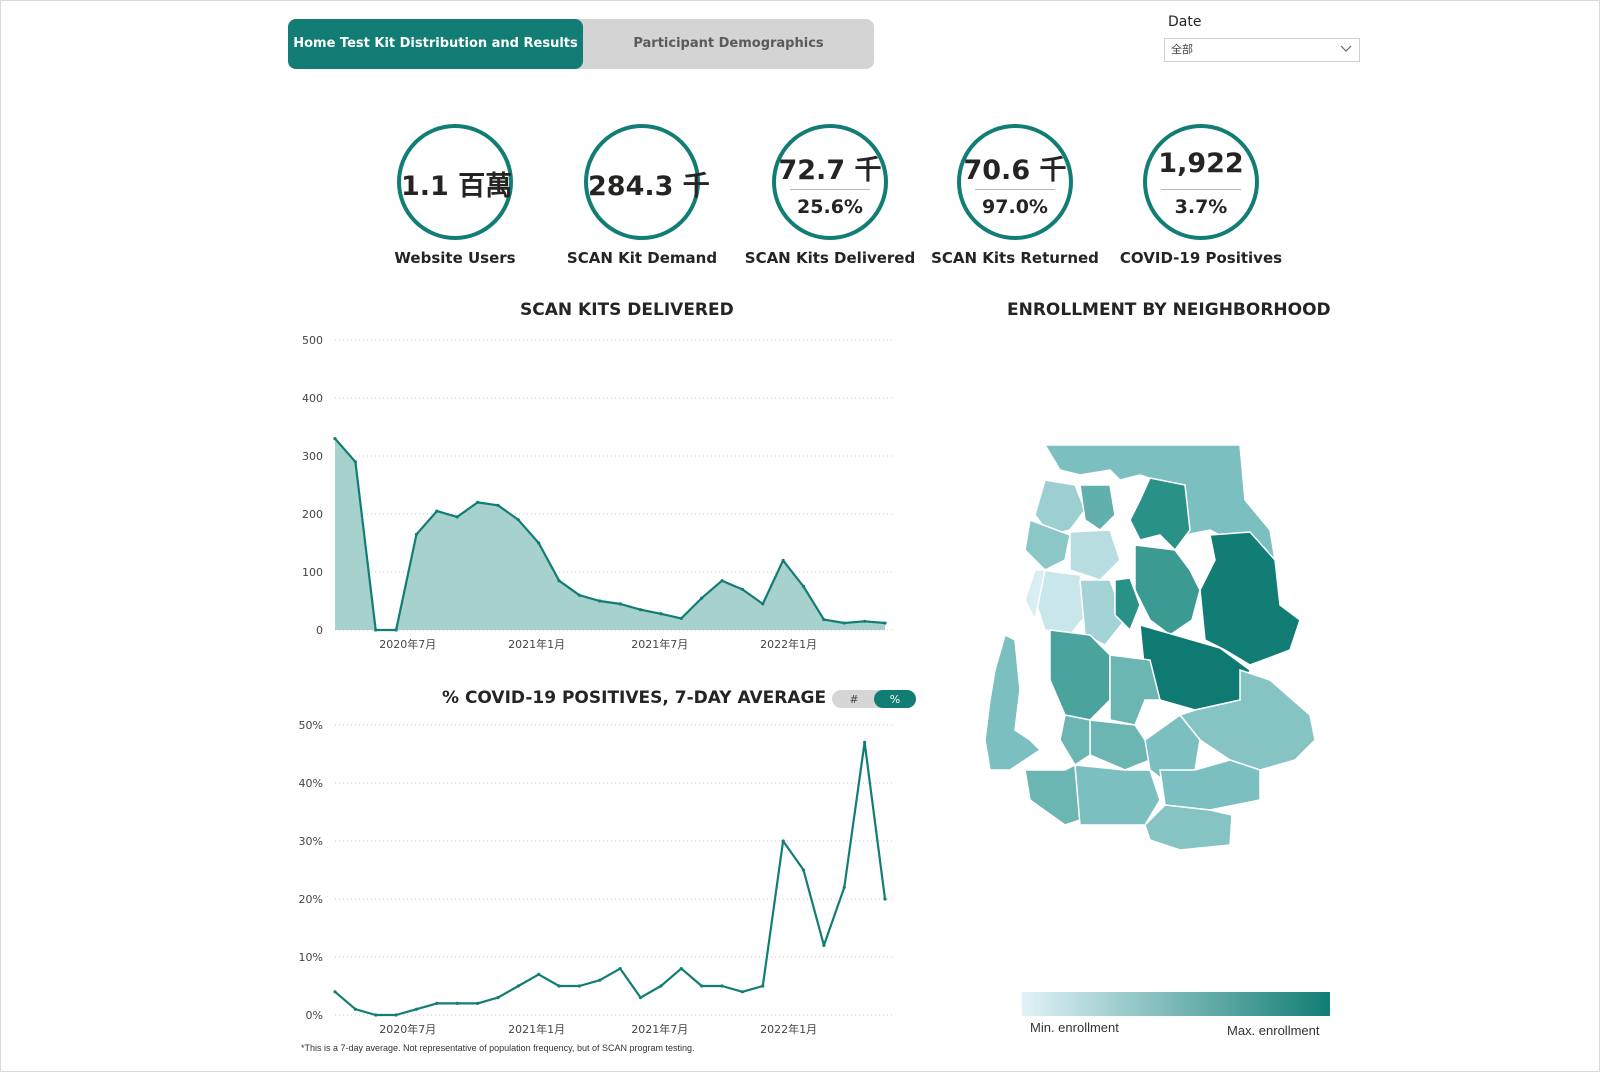 This screenshot has height=1072, width=1600. What do you see at coordinates (319, 630) in the screenshot?
I see `y-tick-label: 0` at bounding box center [319, 630].